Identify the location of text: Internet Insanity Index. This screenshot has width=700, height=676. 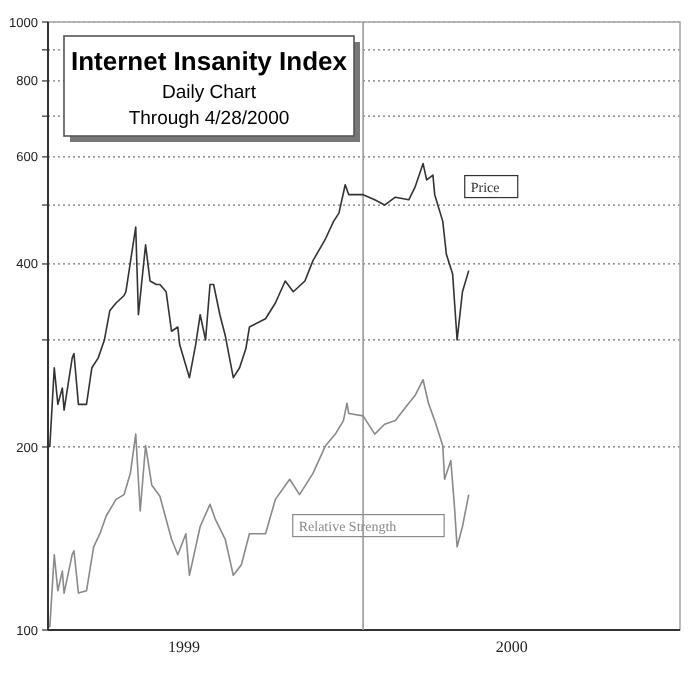
(210, 61).